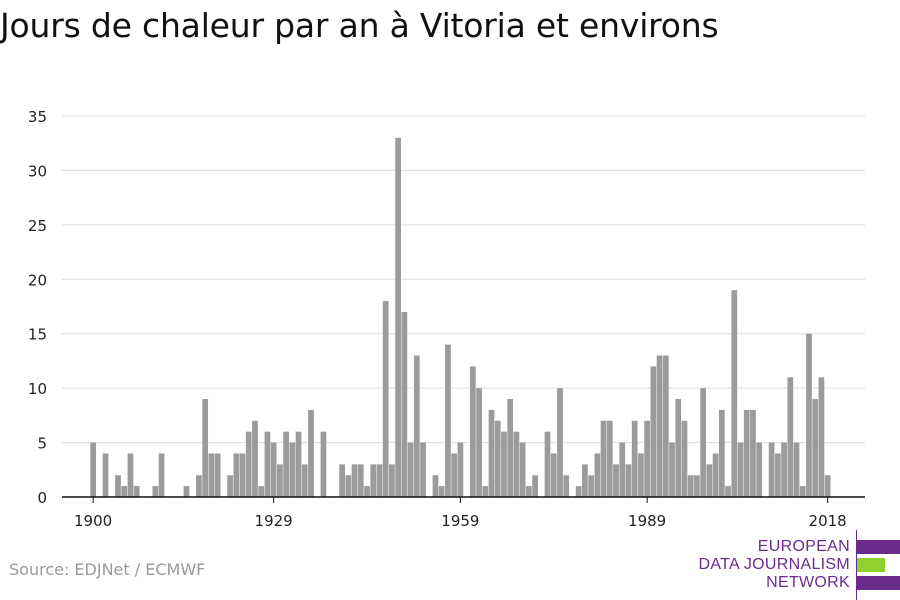  I want to click on bar-1958, so click(454, 475).